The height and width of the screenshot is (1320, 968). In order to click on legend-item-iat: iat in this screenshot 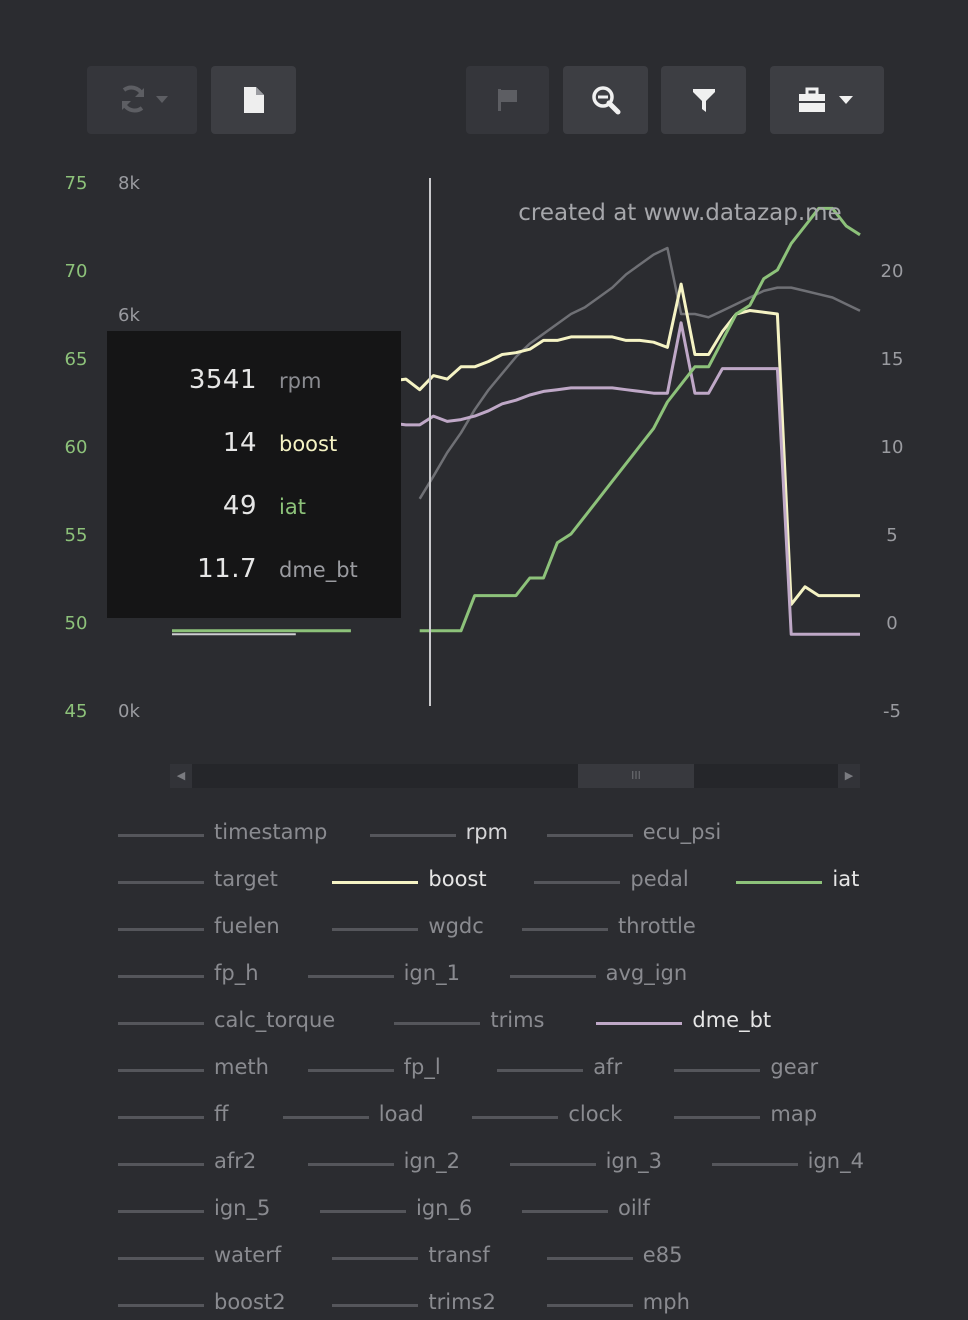, I will do `click(803, 882)`.